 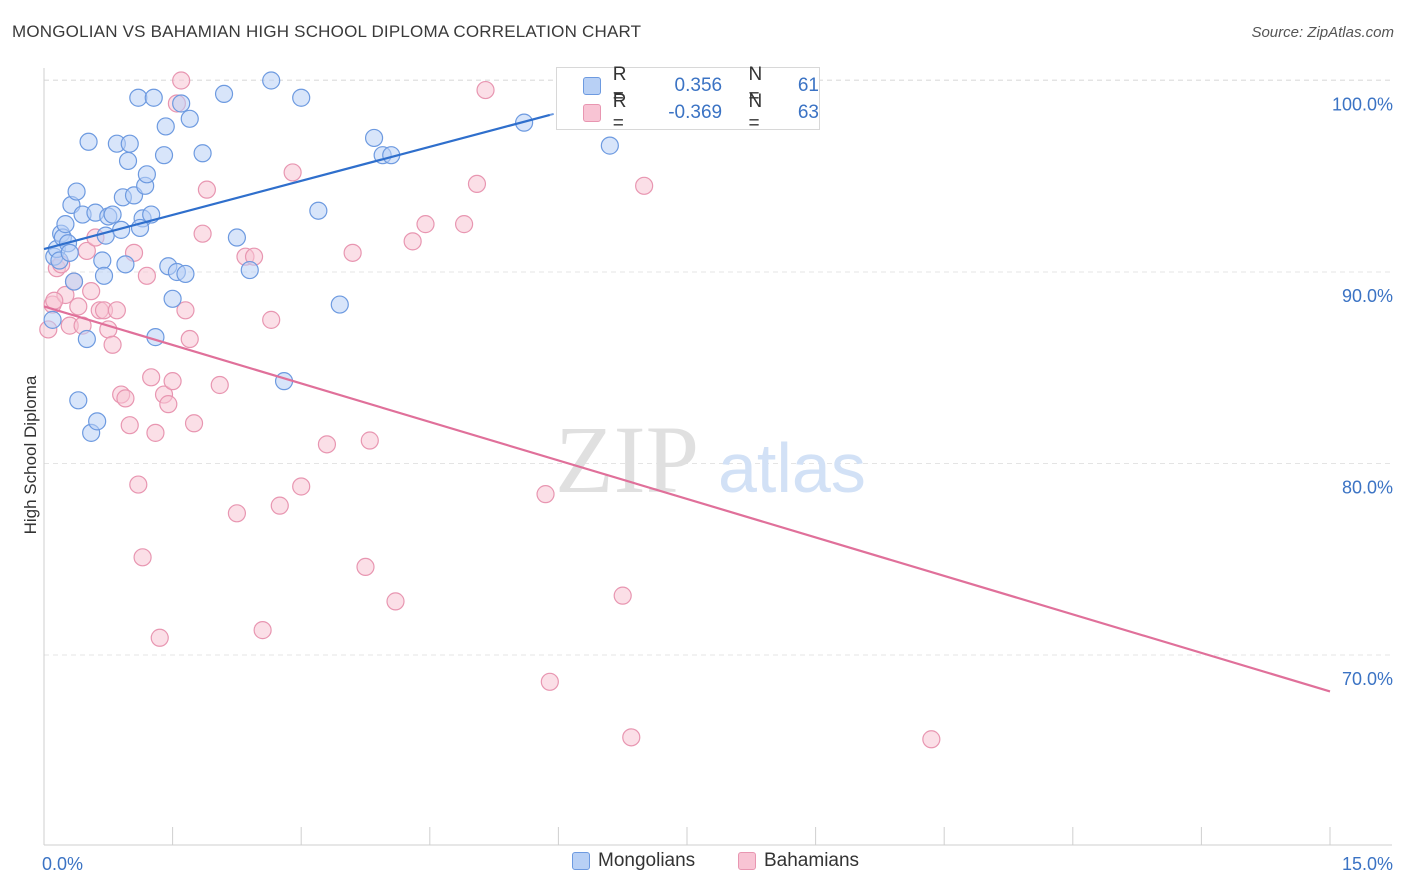 What do you see at coordinates (812, 860) in the screenshot?
I see `legend-label-bahamians: Bahamians` at bounding box center [812, 860].